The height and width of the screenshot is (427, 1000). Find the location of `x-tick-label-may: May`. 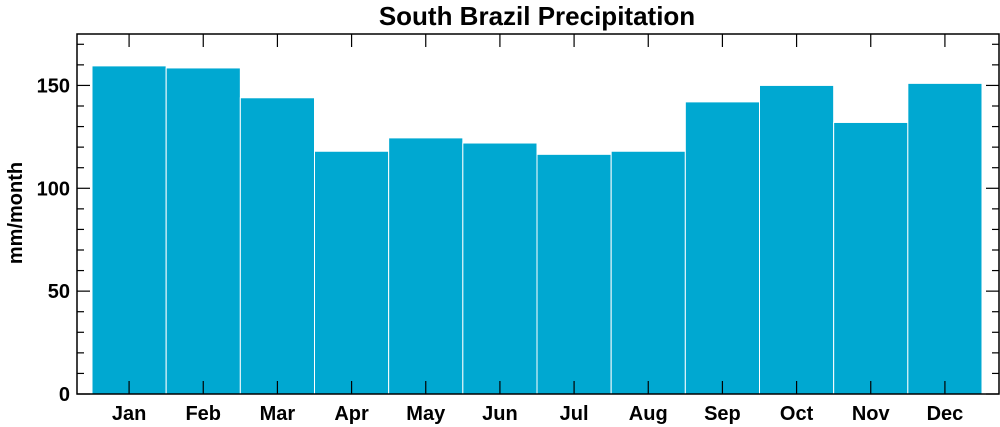

x-tick-label-may: May is located at coordinates (426, 414).